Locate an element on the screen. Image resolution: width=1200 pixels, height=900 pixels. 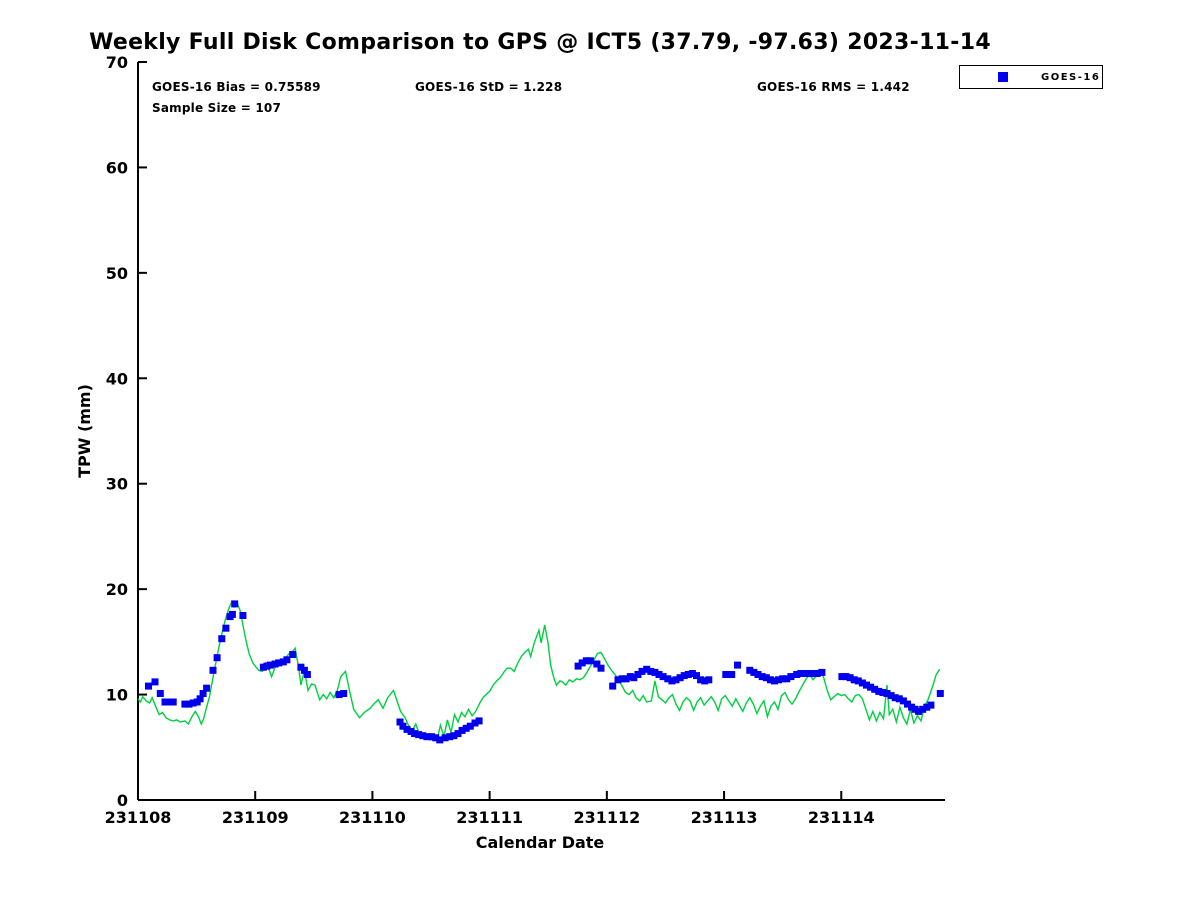
x-tick-label: 231110 is located at coordinates (372, 817).